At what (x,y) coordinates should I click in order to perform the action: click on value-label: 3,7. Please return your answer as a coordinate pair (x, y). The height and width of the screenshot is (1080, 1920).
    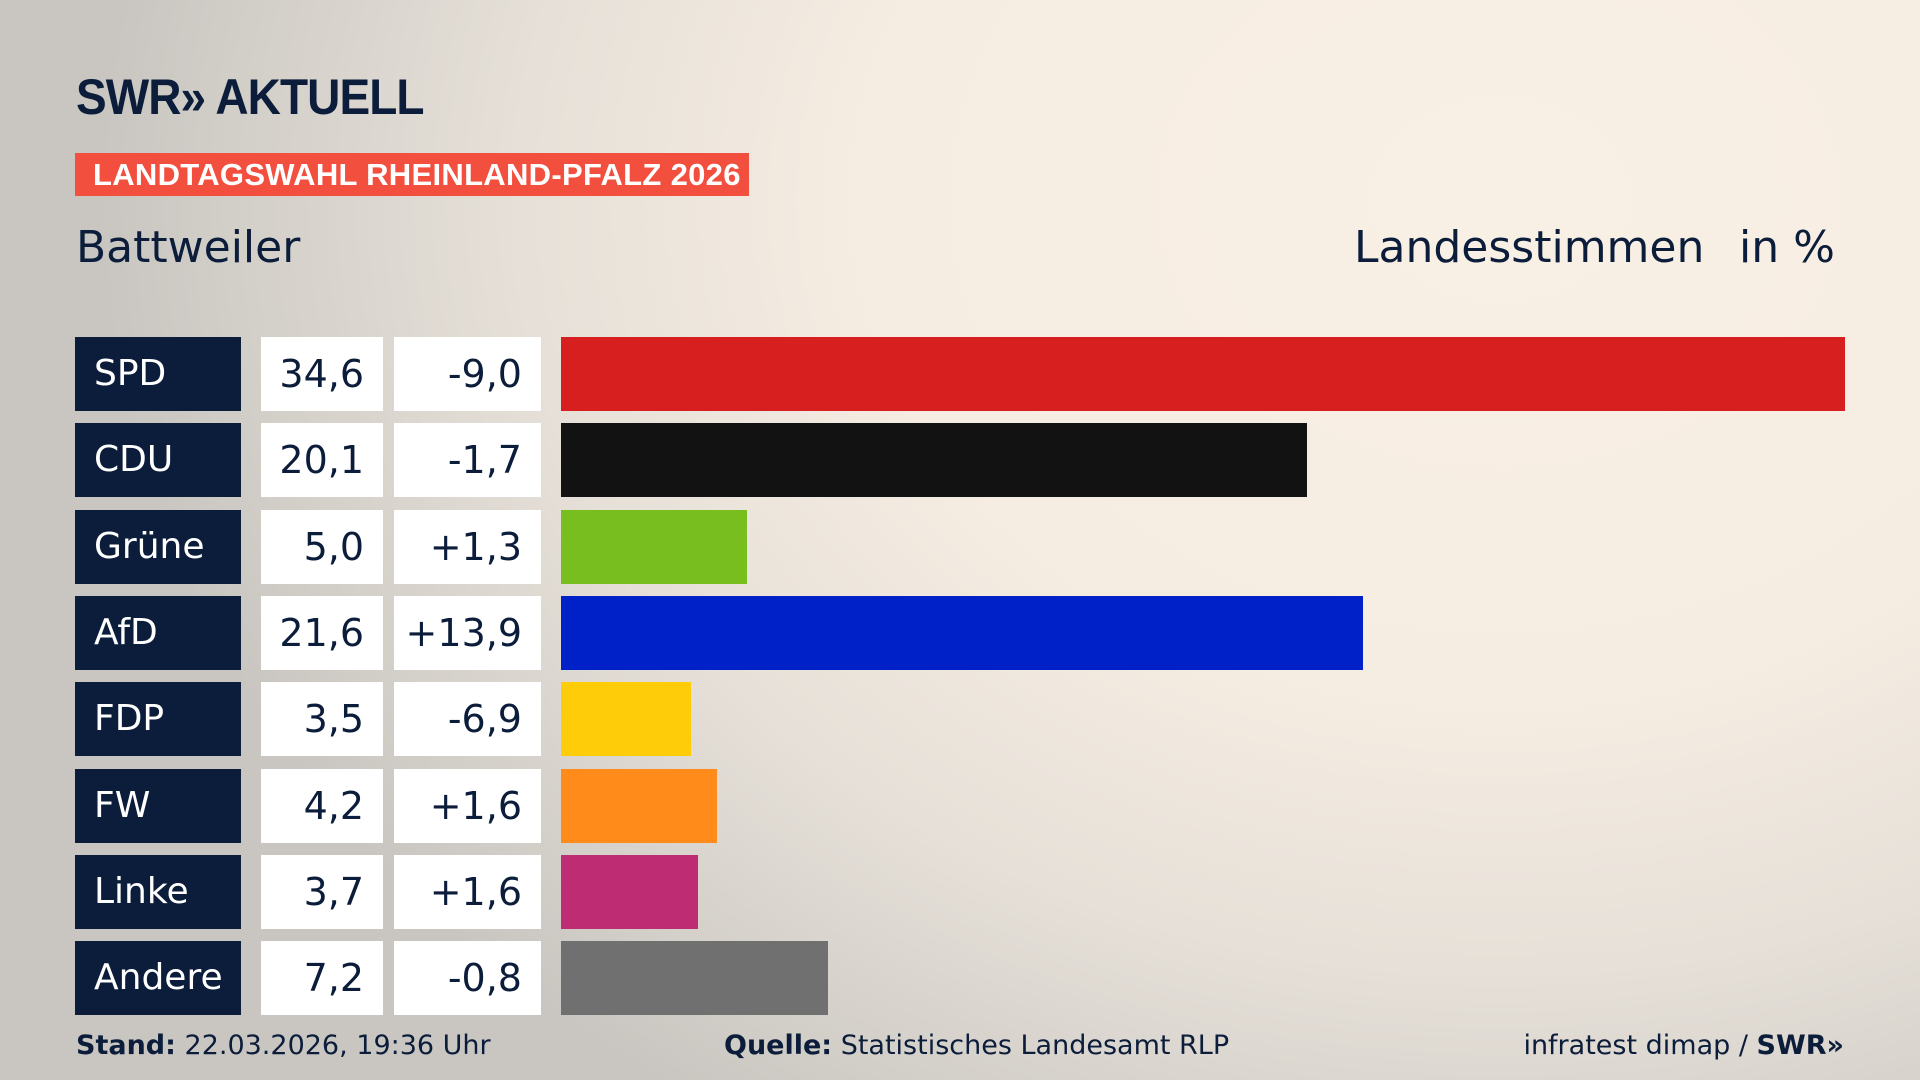
    Looking at the image, I should click on (322, 891).